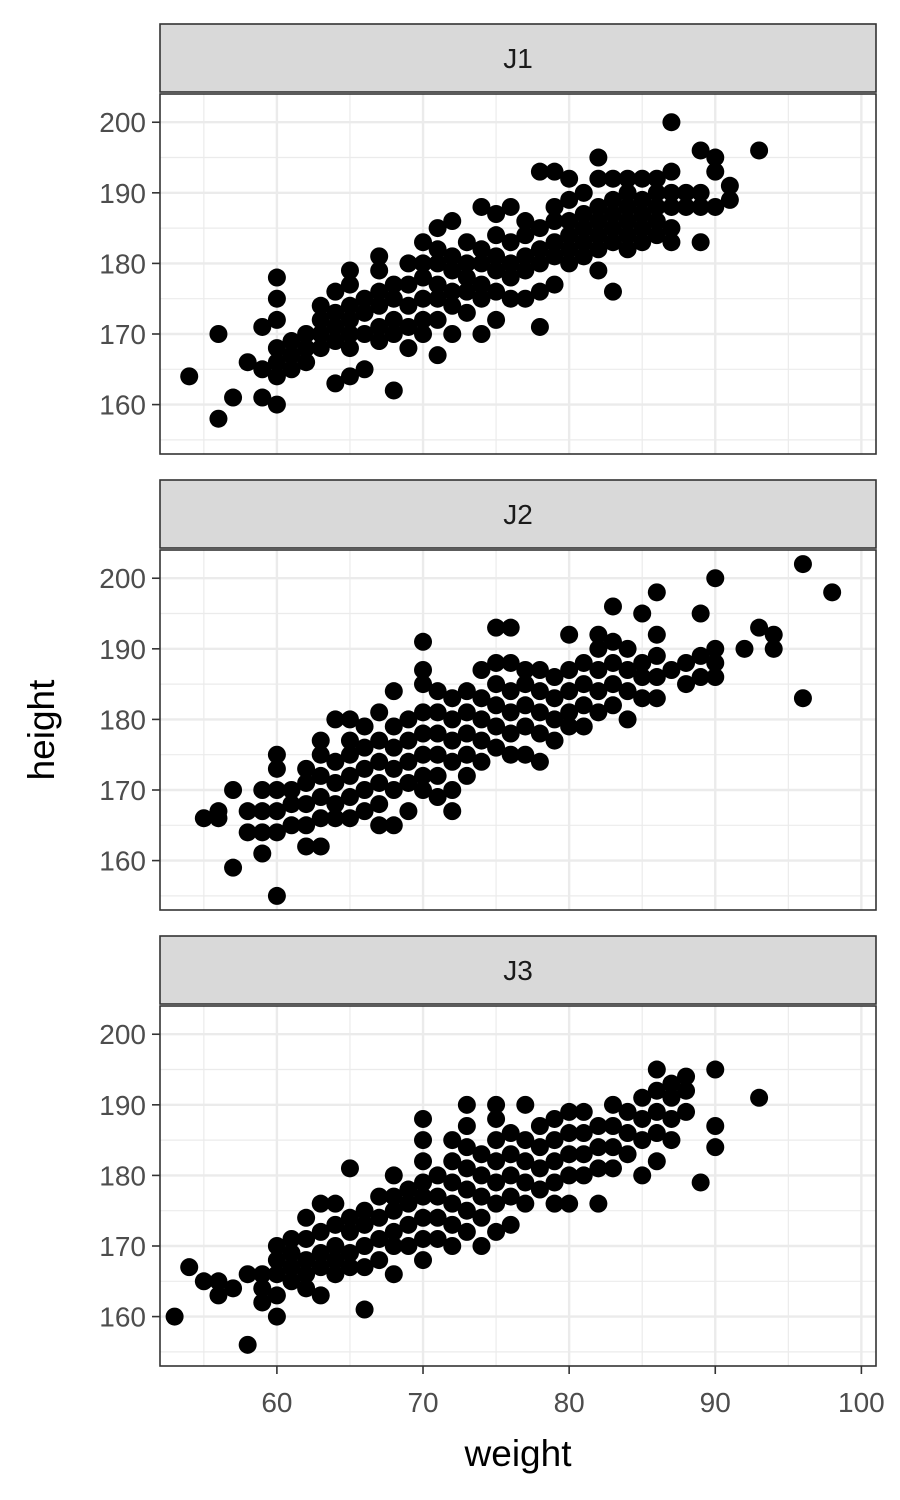 Image resolution: width=900 pixels, height=1500 pixels. I want to click on facet-strip-label: J2, so click(518, 514).